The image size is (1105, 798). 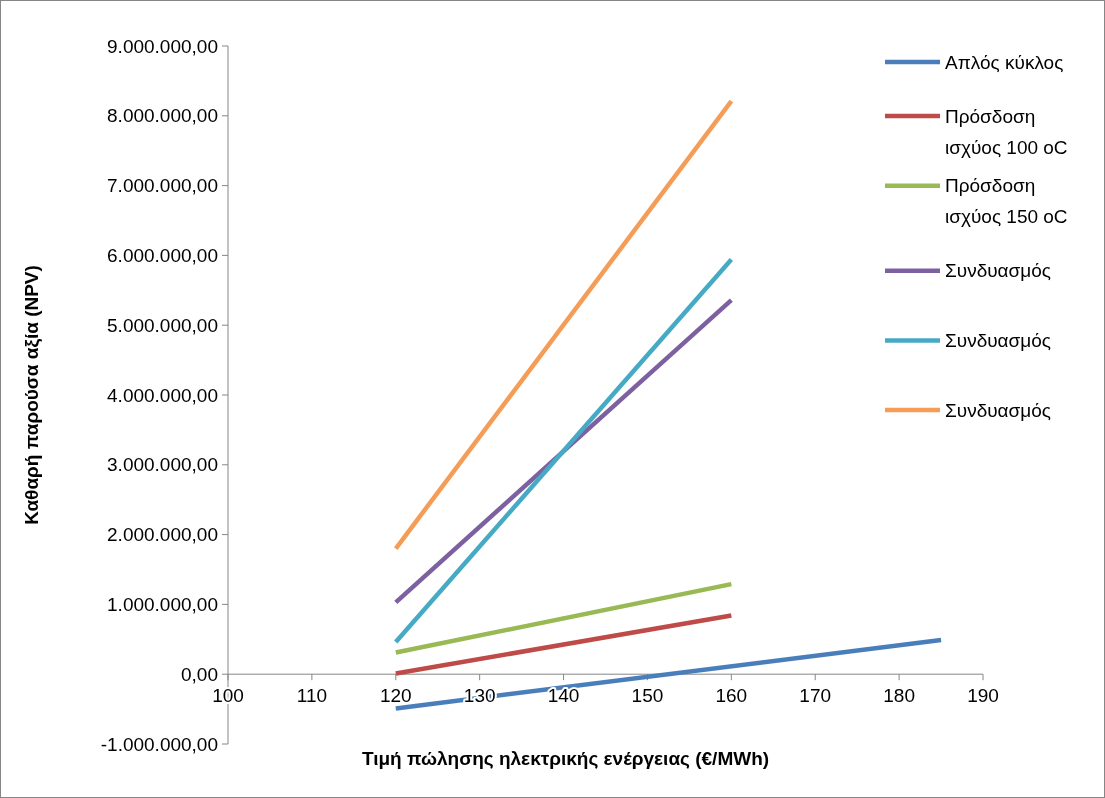 What do you see at coordinates (1006, 131) in the screenshot?
I see `legend-label: Πρόσδοση ισχύος 100 oC` at bounding box center [1006, 131].